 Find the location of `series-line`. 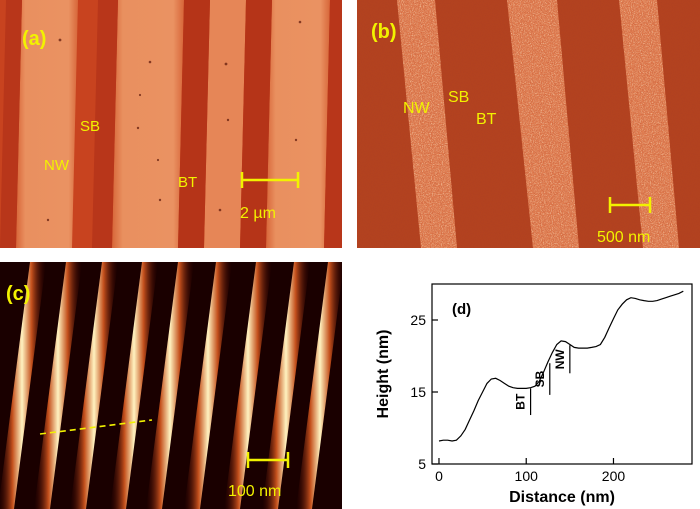

series-line is located at coordinates (561, 366).